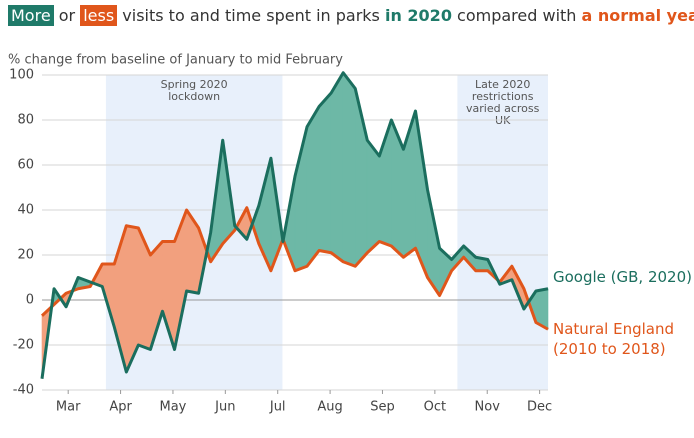 This screenshot has height=438, width=694. What do you see at coordinates (25, 255) in the screenshot?
I see `y-tick-label: 20` at bounding box center [25, 255].